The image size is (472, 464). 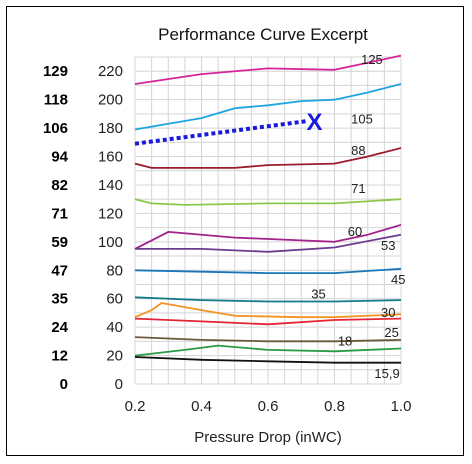 I want to click on curve-labels: 125 105 88 71 60 53 45 35 30 25 18 15,9, so click(x=358, y=216).